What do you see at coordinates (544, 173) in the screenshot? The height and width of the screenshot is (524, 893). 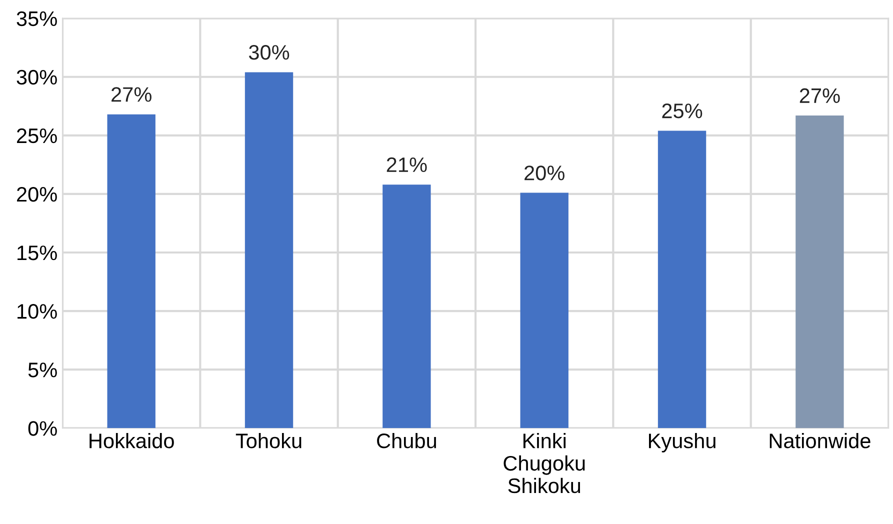 I see `data-label: 20%` at bounding box center [544, 173].